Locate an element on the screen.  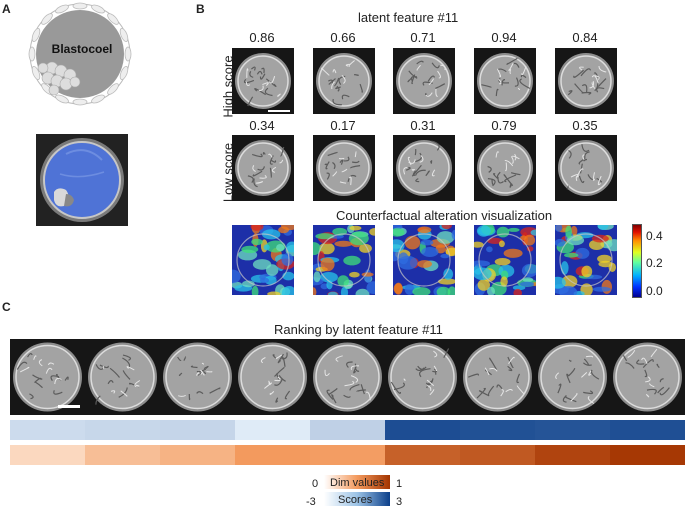
panel-b-title: latent feature #11 is located at coordinates (408, 17).